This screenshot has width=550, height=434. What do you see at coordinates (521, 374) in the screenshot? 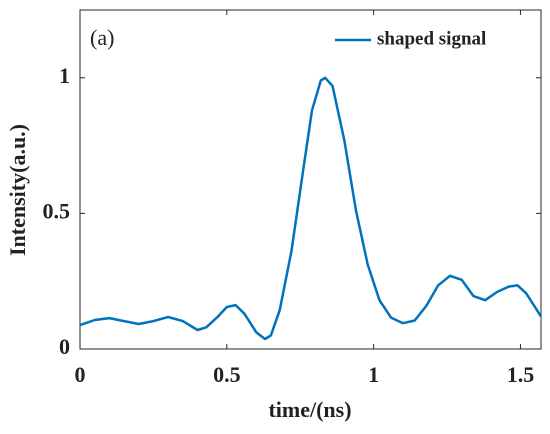
I see `x-tick-label: 1.5` at bounding box center [521, 374].